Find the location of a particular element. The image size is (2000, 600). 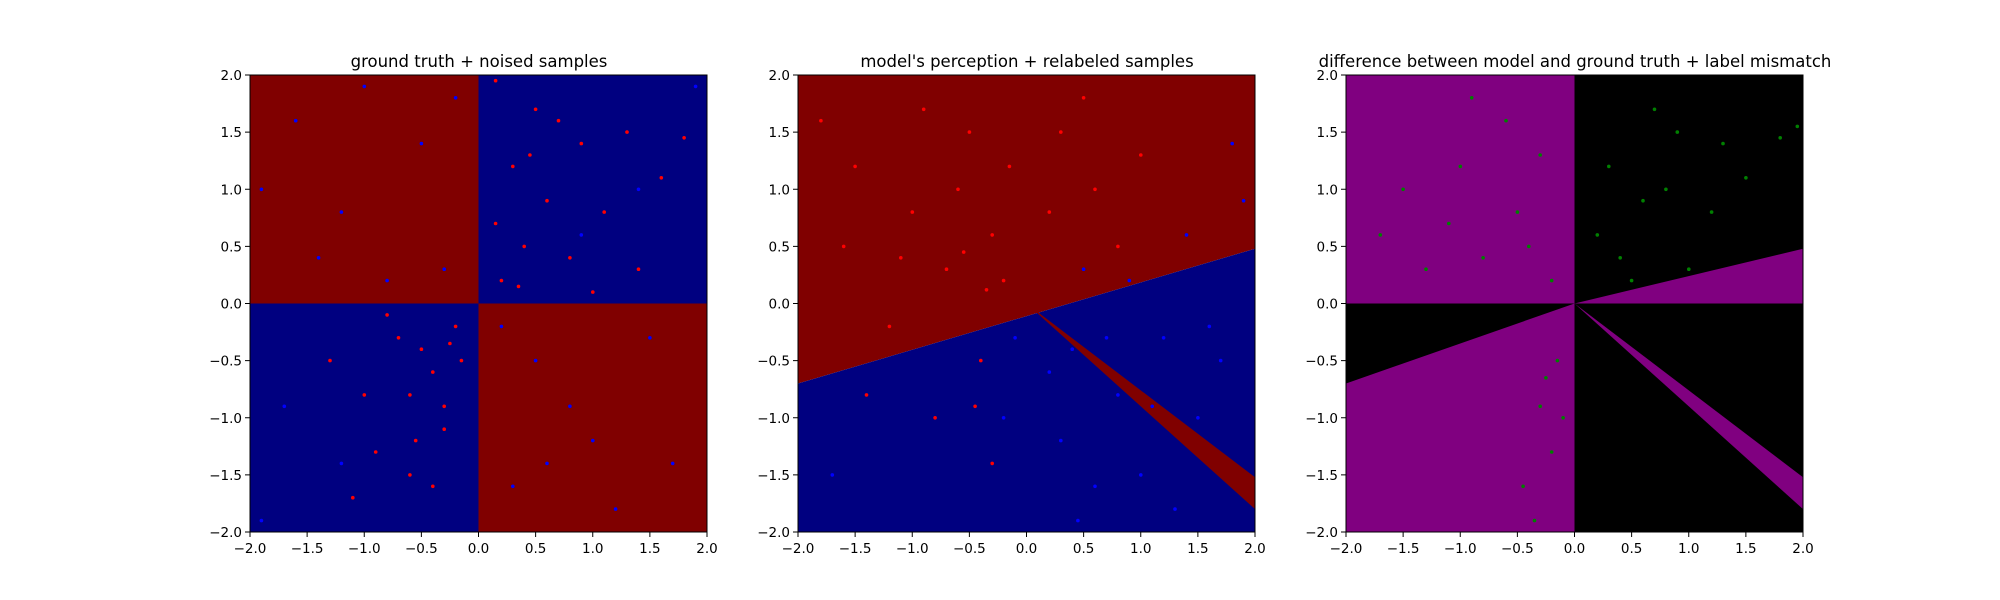

x-tick-label: −1.5 is located at coordinates (855, 549).